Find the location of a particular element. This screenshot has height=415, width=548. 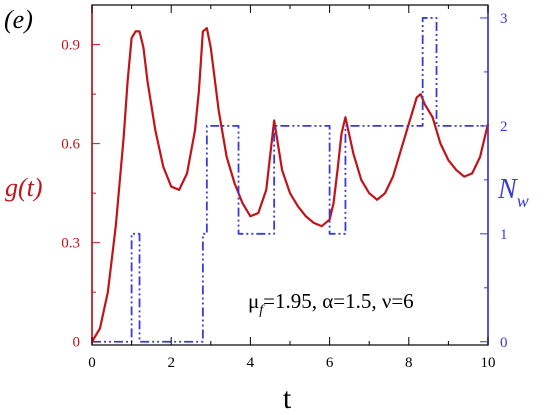

x-tick-label: 0 is located at coordinates (92, 363).